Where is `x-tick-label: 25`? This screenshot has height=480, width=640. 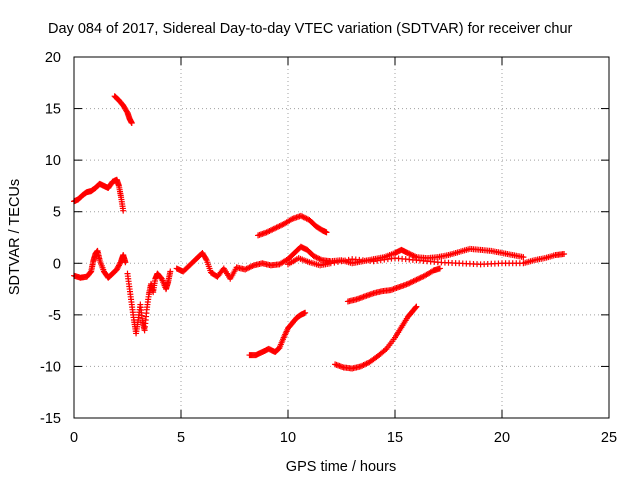 x-tick-label: 25 is located at coordinates (609, 438).